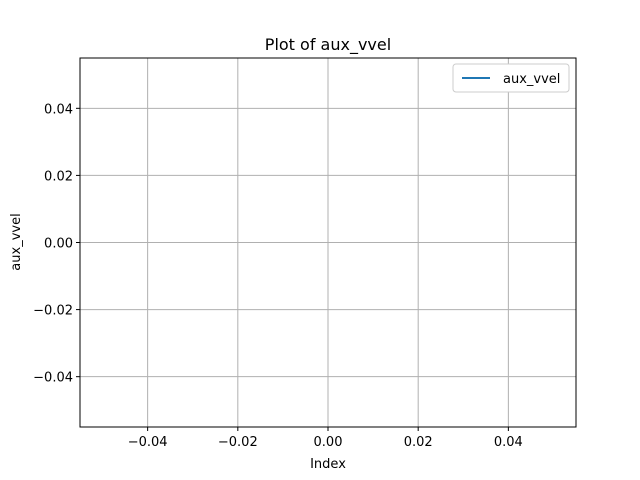  What do you see at coordinates (58, 176) in the screenshot?
I see `y-tick-label: 0.02` at bounding box center [58, 176].